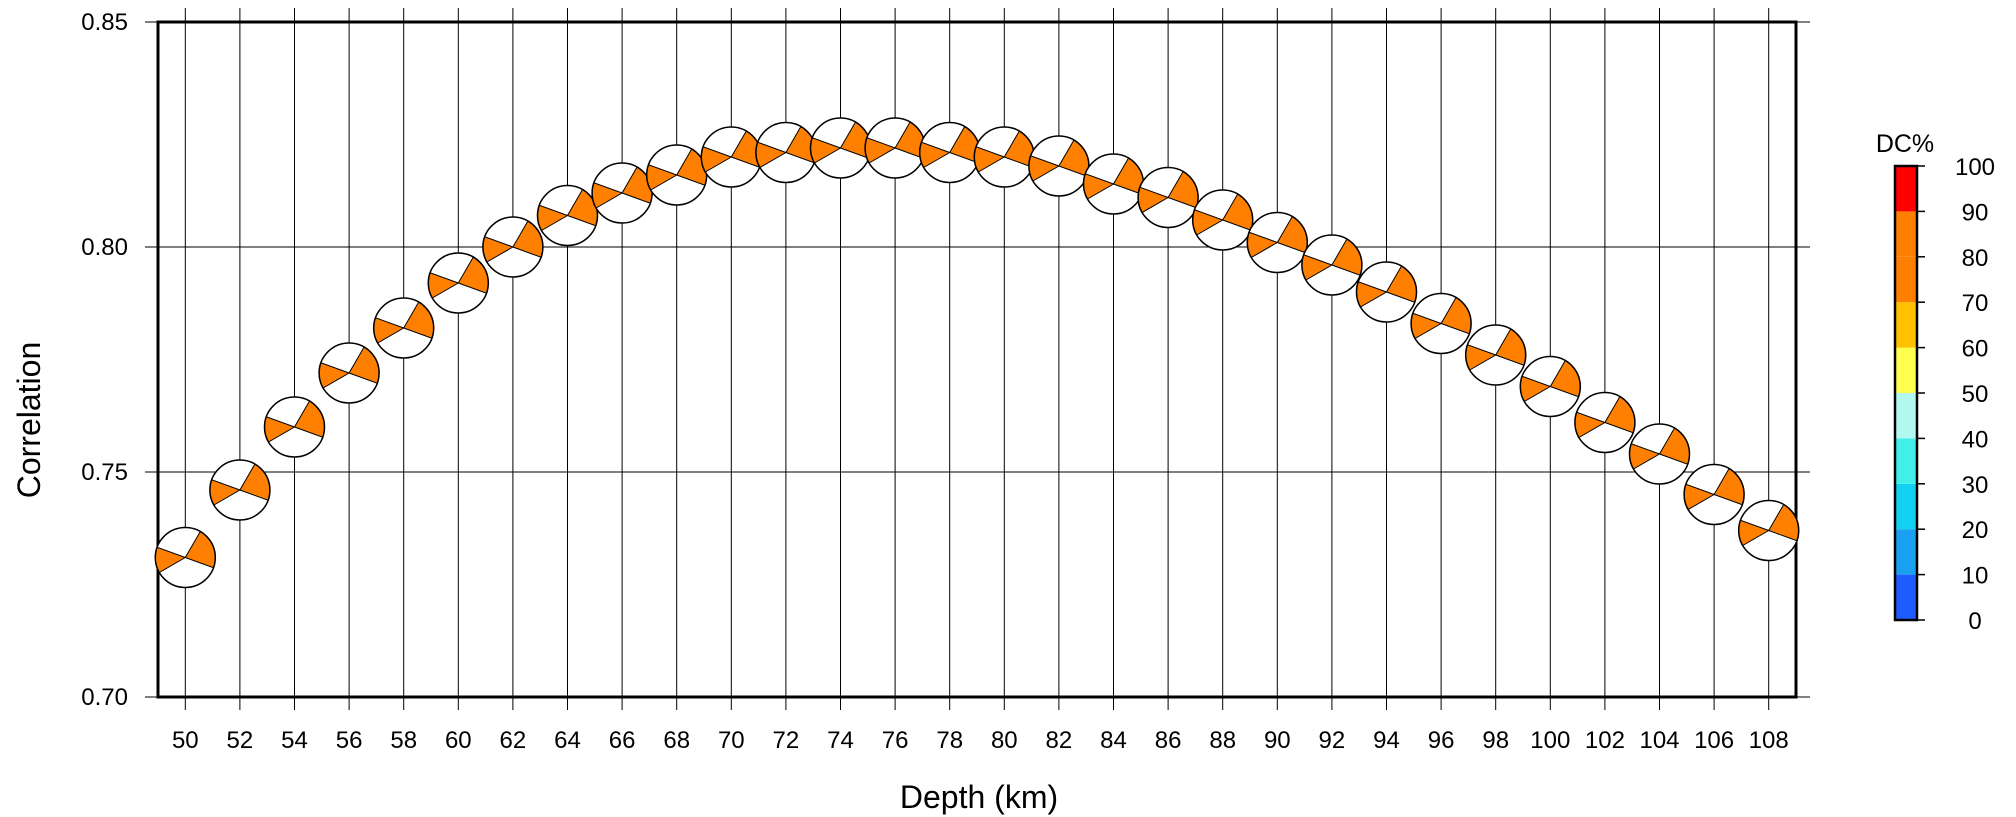  I want to click on colorbar-tick-label: 90, so click(1975, 212).